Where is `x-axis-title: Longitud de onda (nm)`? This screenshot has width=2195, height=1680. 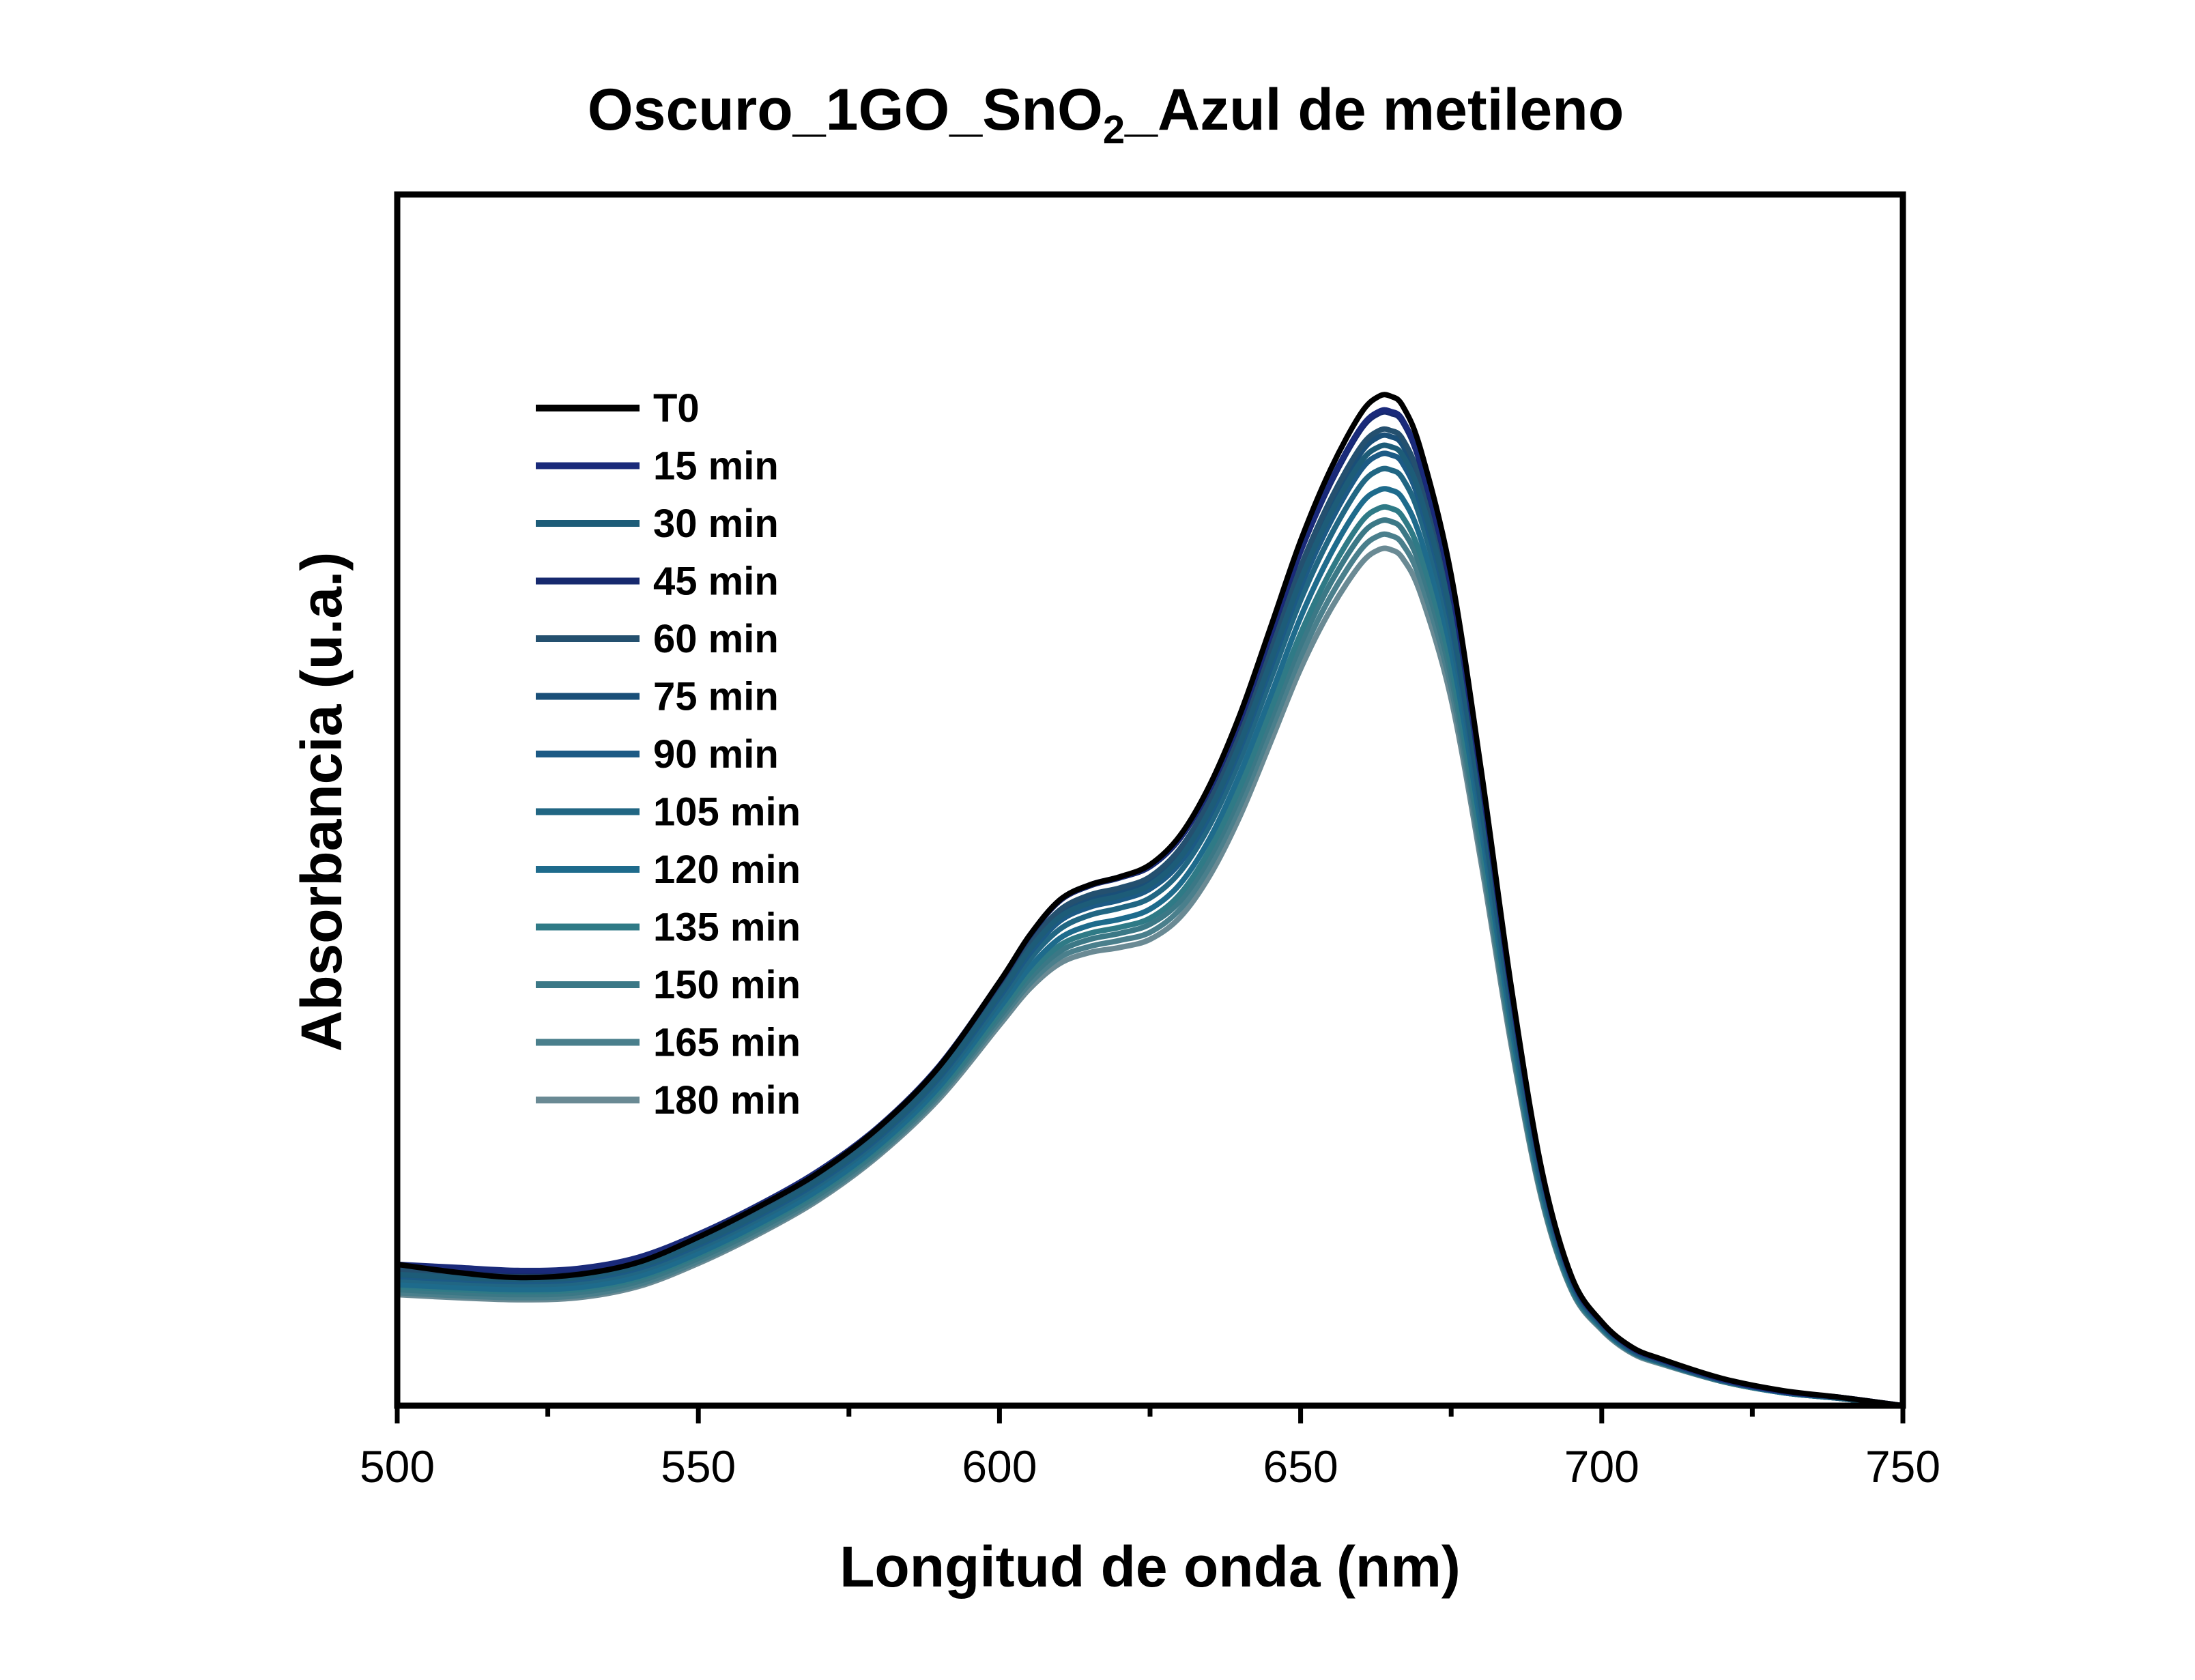
x-axis-title: Longitud de onda (nm) is located at coordinates (1150, 1567).